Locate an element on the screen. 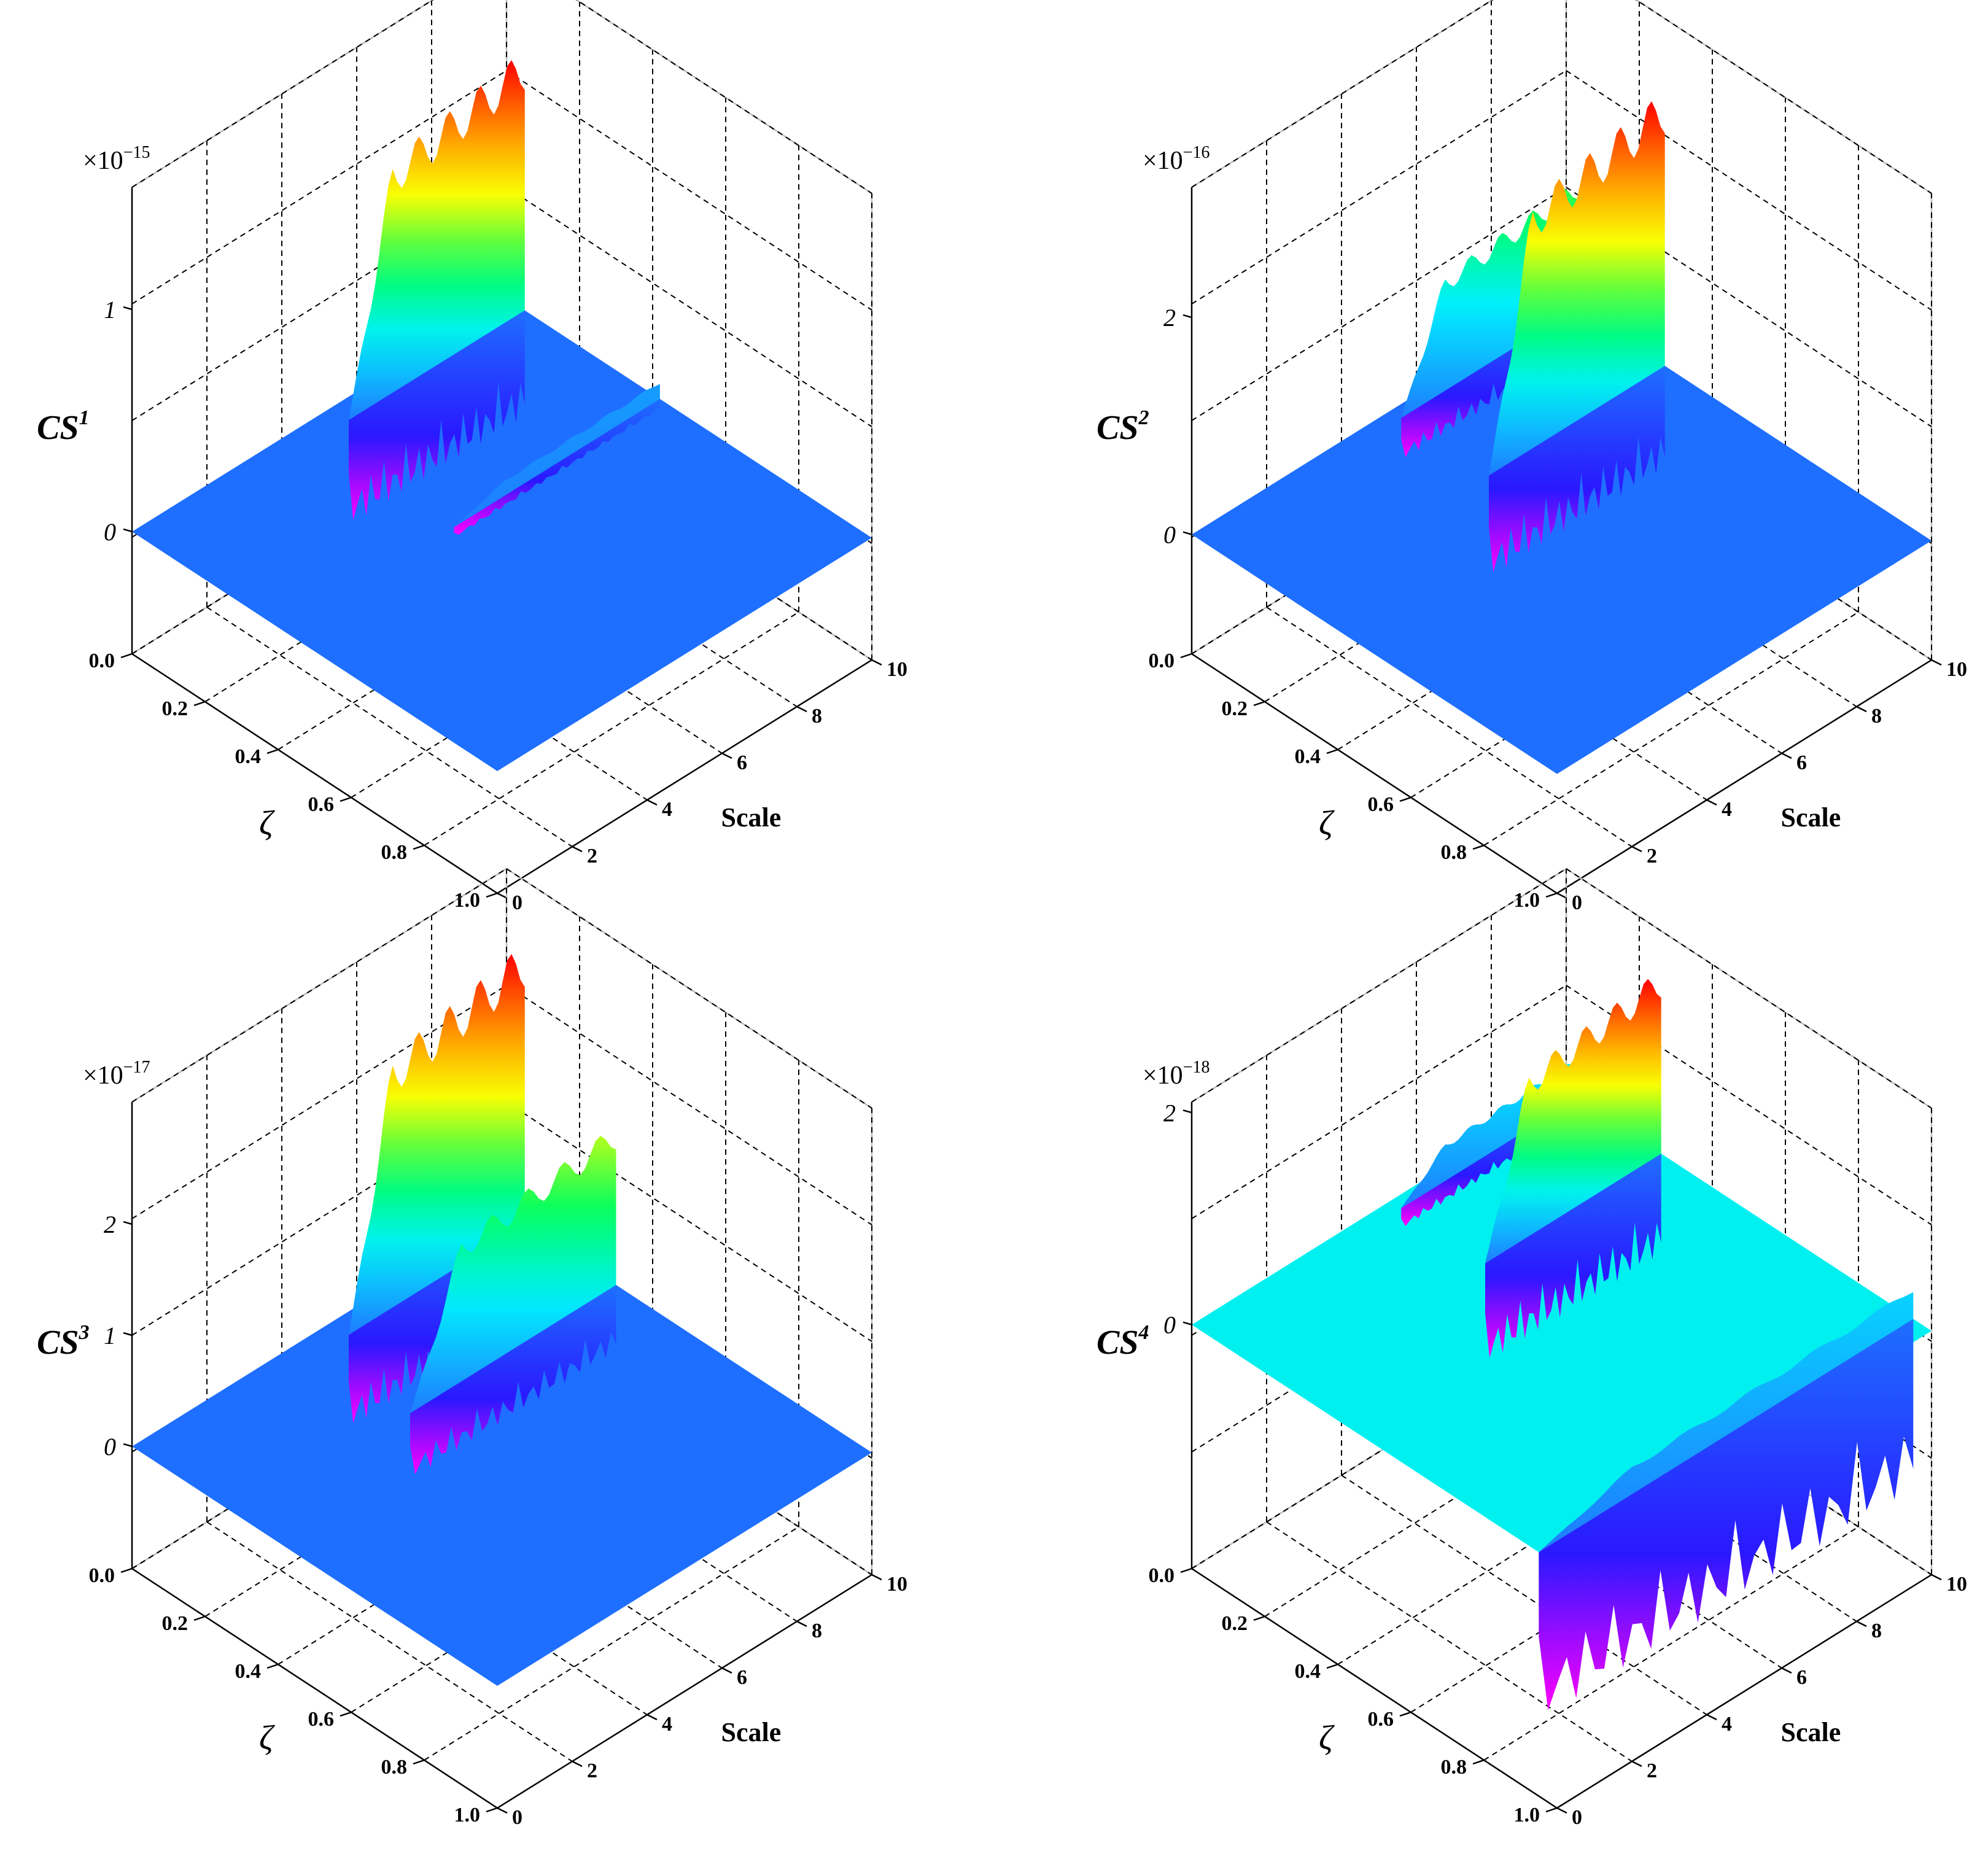 This screenshot has width=1988, height=1851. z-axis-label: CS3 is located at coordinates (63, 1341).